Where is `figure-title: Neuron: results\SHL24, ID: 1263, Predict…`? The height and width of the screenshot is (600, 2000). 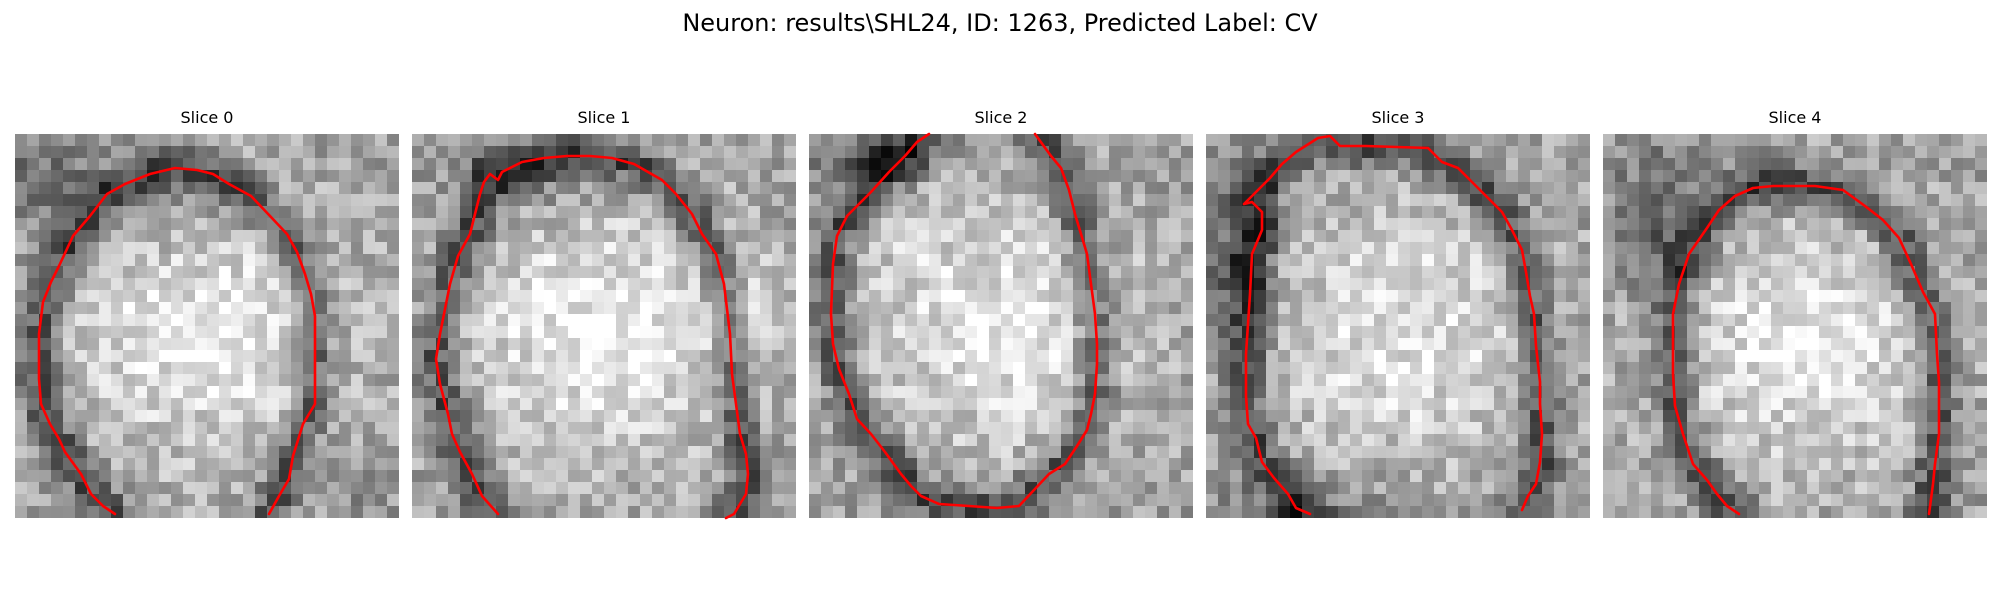
figure-title: Neuron: results\SHL24, ID: 1263, Predict… is located at coordinates (1000, 23).